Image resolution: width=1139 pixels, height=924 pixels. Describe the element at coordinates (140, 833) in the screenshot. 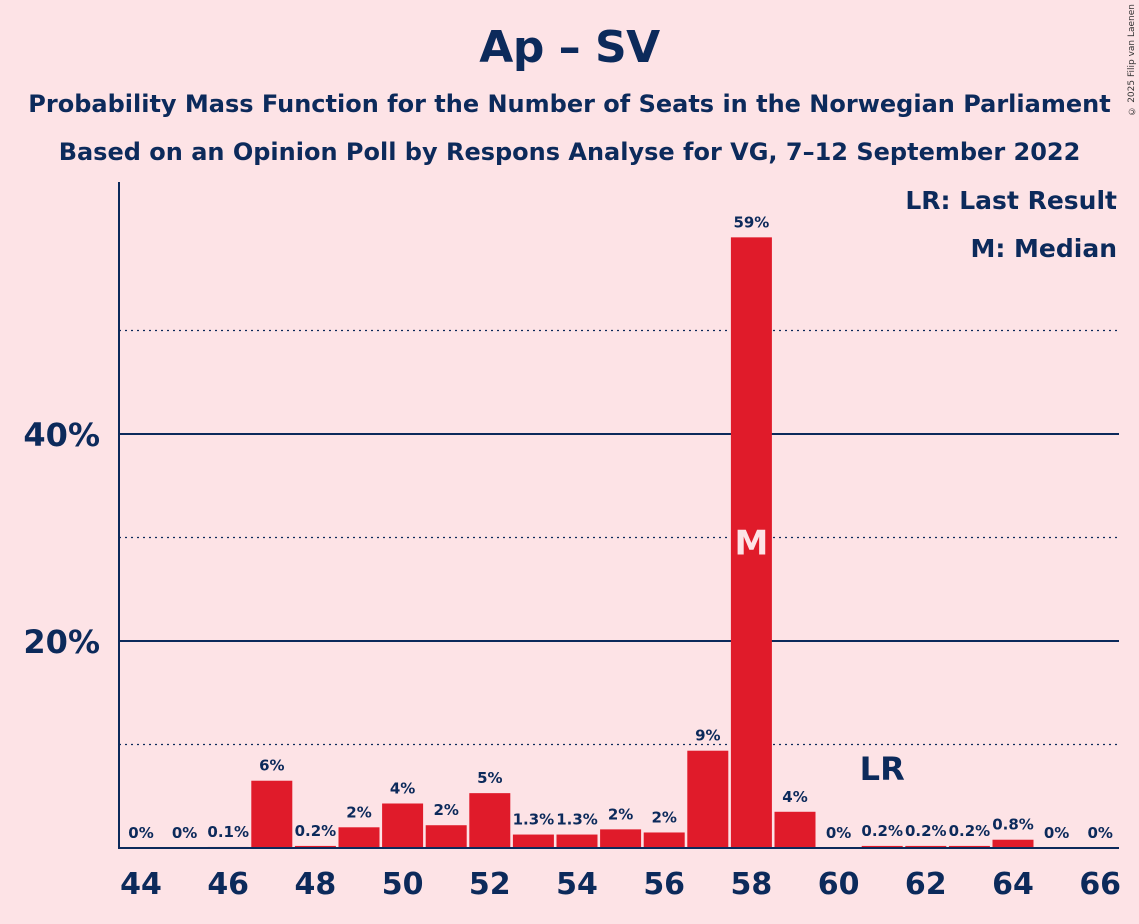

I see `bar-label-44: 0%` at that location.